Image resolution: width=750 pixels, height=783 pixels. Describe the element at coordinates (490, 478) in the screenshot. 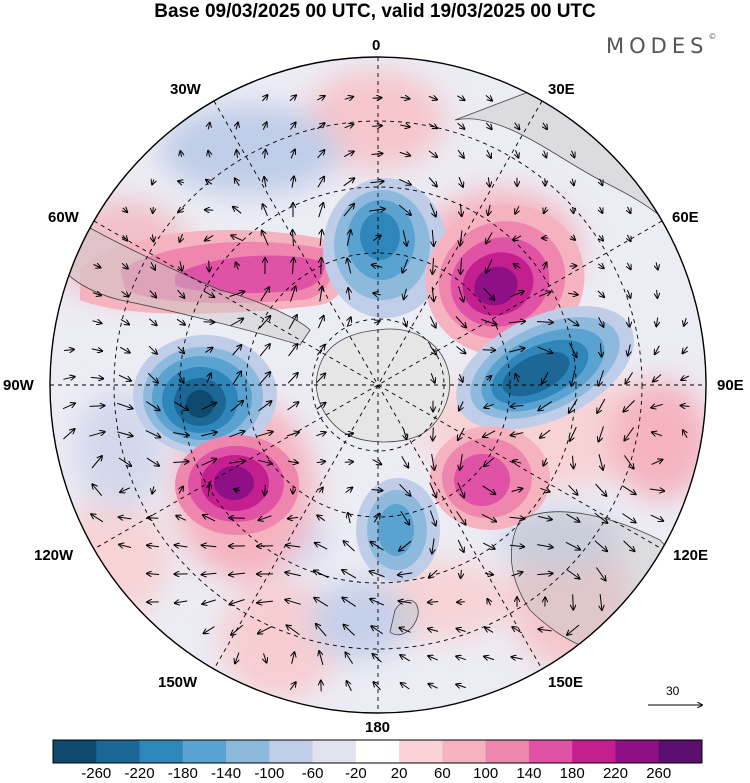

I see `positive-anomaly-120e` at that location.